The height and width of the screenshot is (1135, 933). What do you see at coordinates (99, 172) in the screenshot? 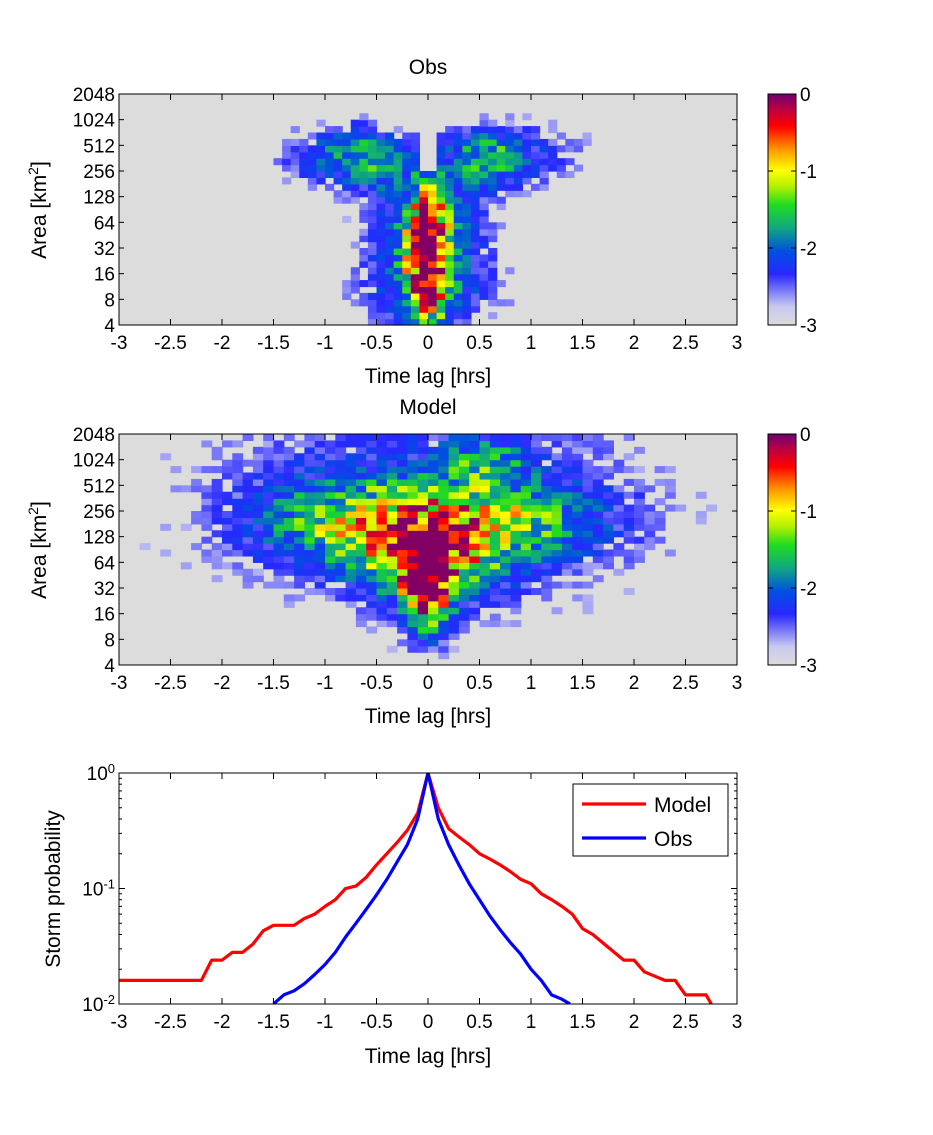
I see `y-tick-label: 256` at bounding box center [99, 172].